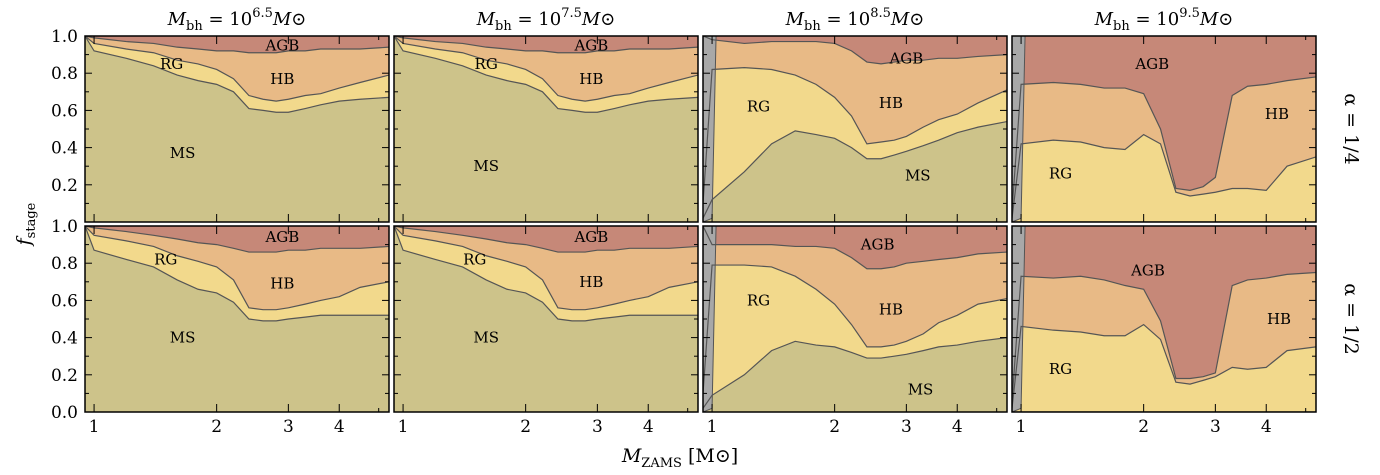 The image size is (1380, 475). What do you see at coordinates (26, 224) in the screenshot?
I see `y-axis-label: fstage` at bounding box center [26, 224].